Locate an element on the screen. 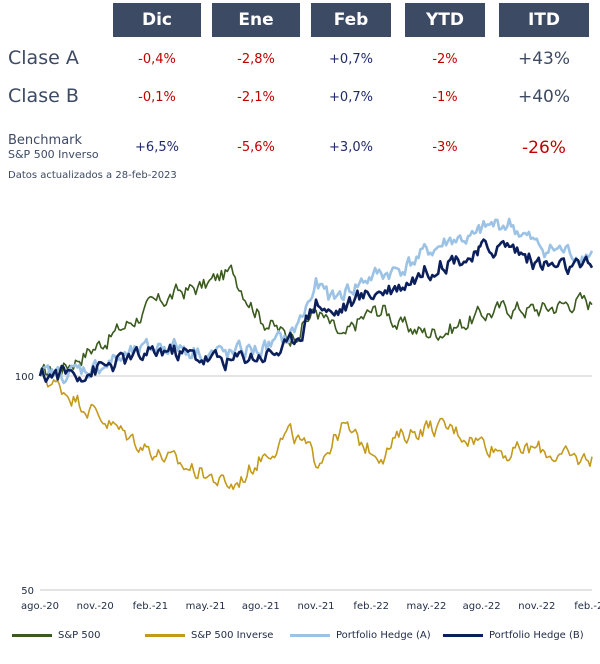  row-label-clase-a: Clase A is located at coordinates (43, 58).